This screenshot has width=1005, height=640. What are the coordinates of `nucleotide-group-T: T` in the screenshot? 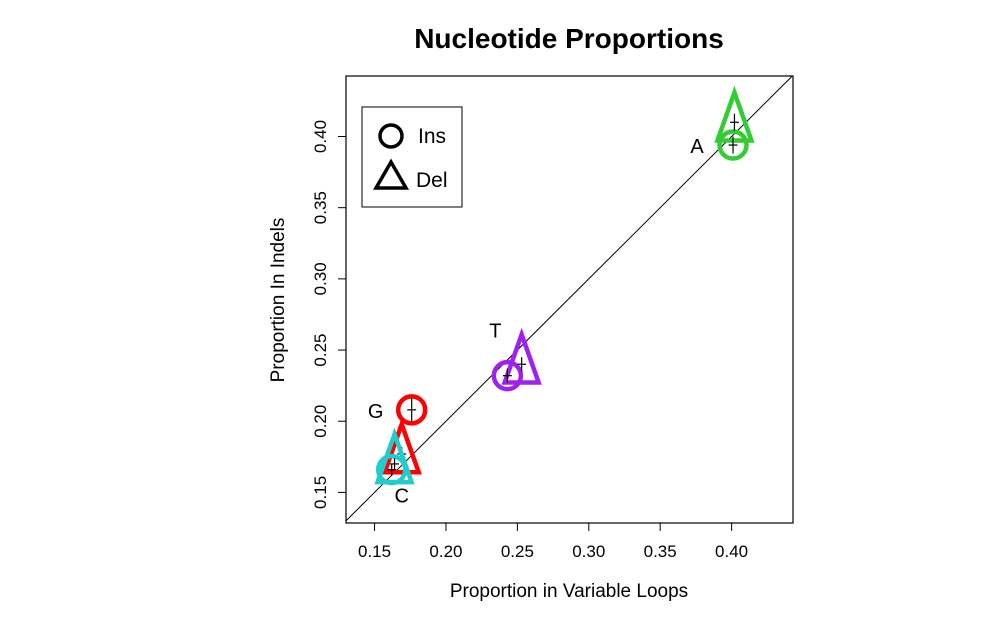 It's located at (515, 356).